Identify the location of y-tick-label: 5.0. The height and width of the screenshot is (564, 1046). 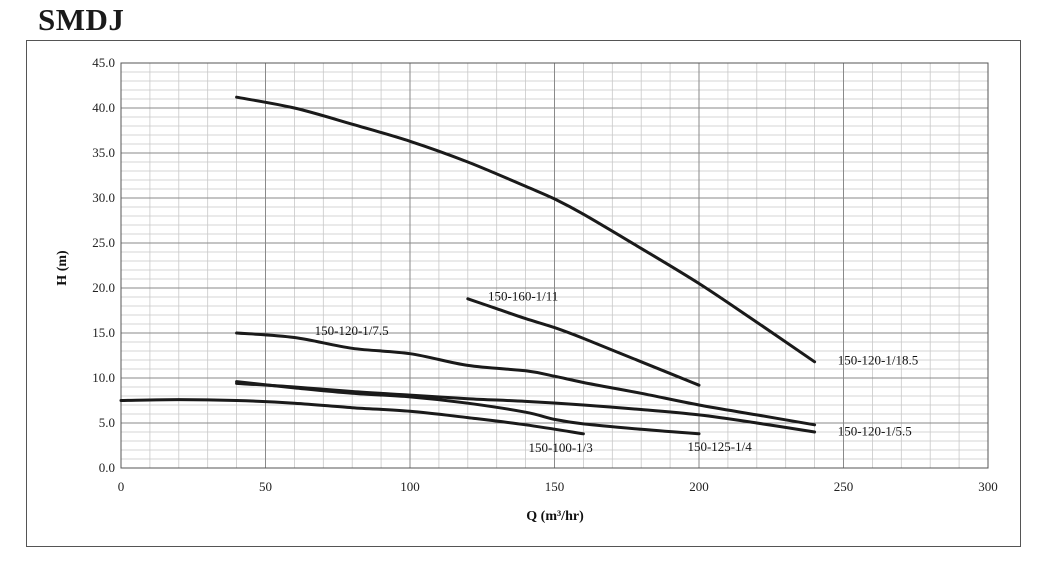
(107, 422).